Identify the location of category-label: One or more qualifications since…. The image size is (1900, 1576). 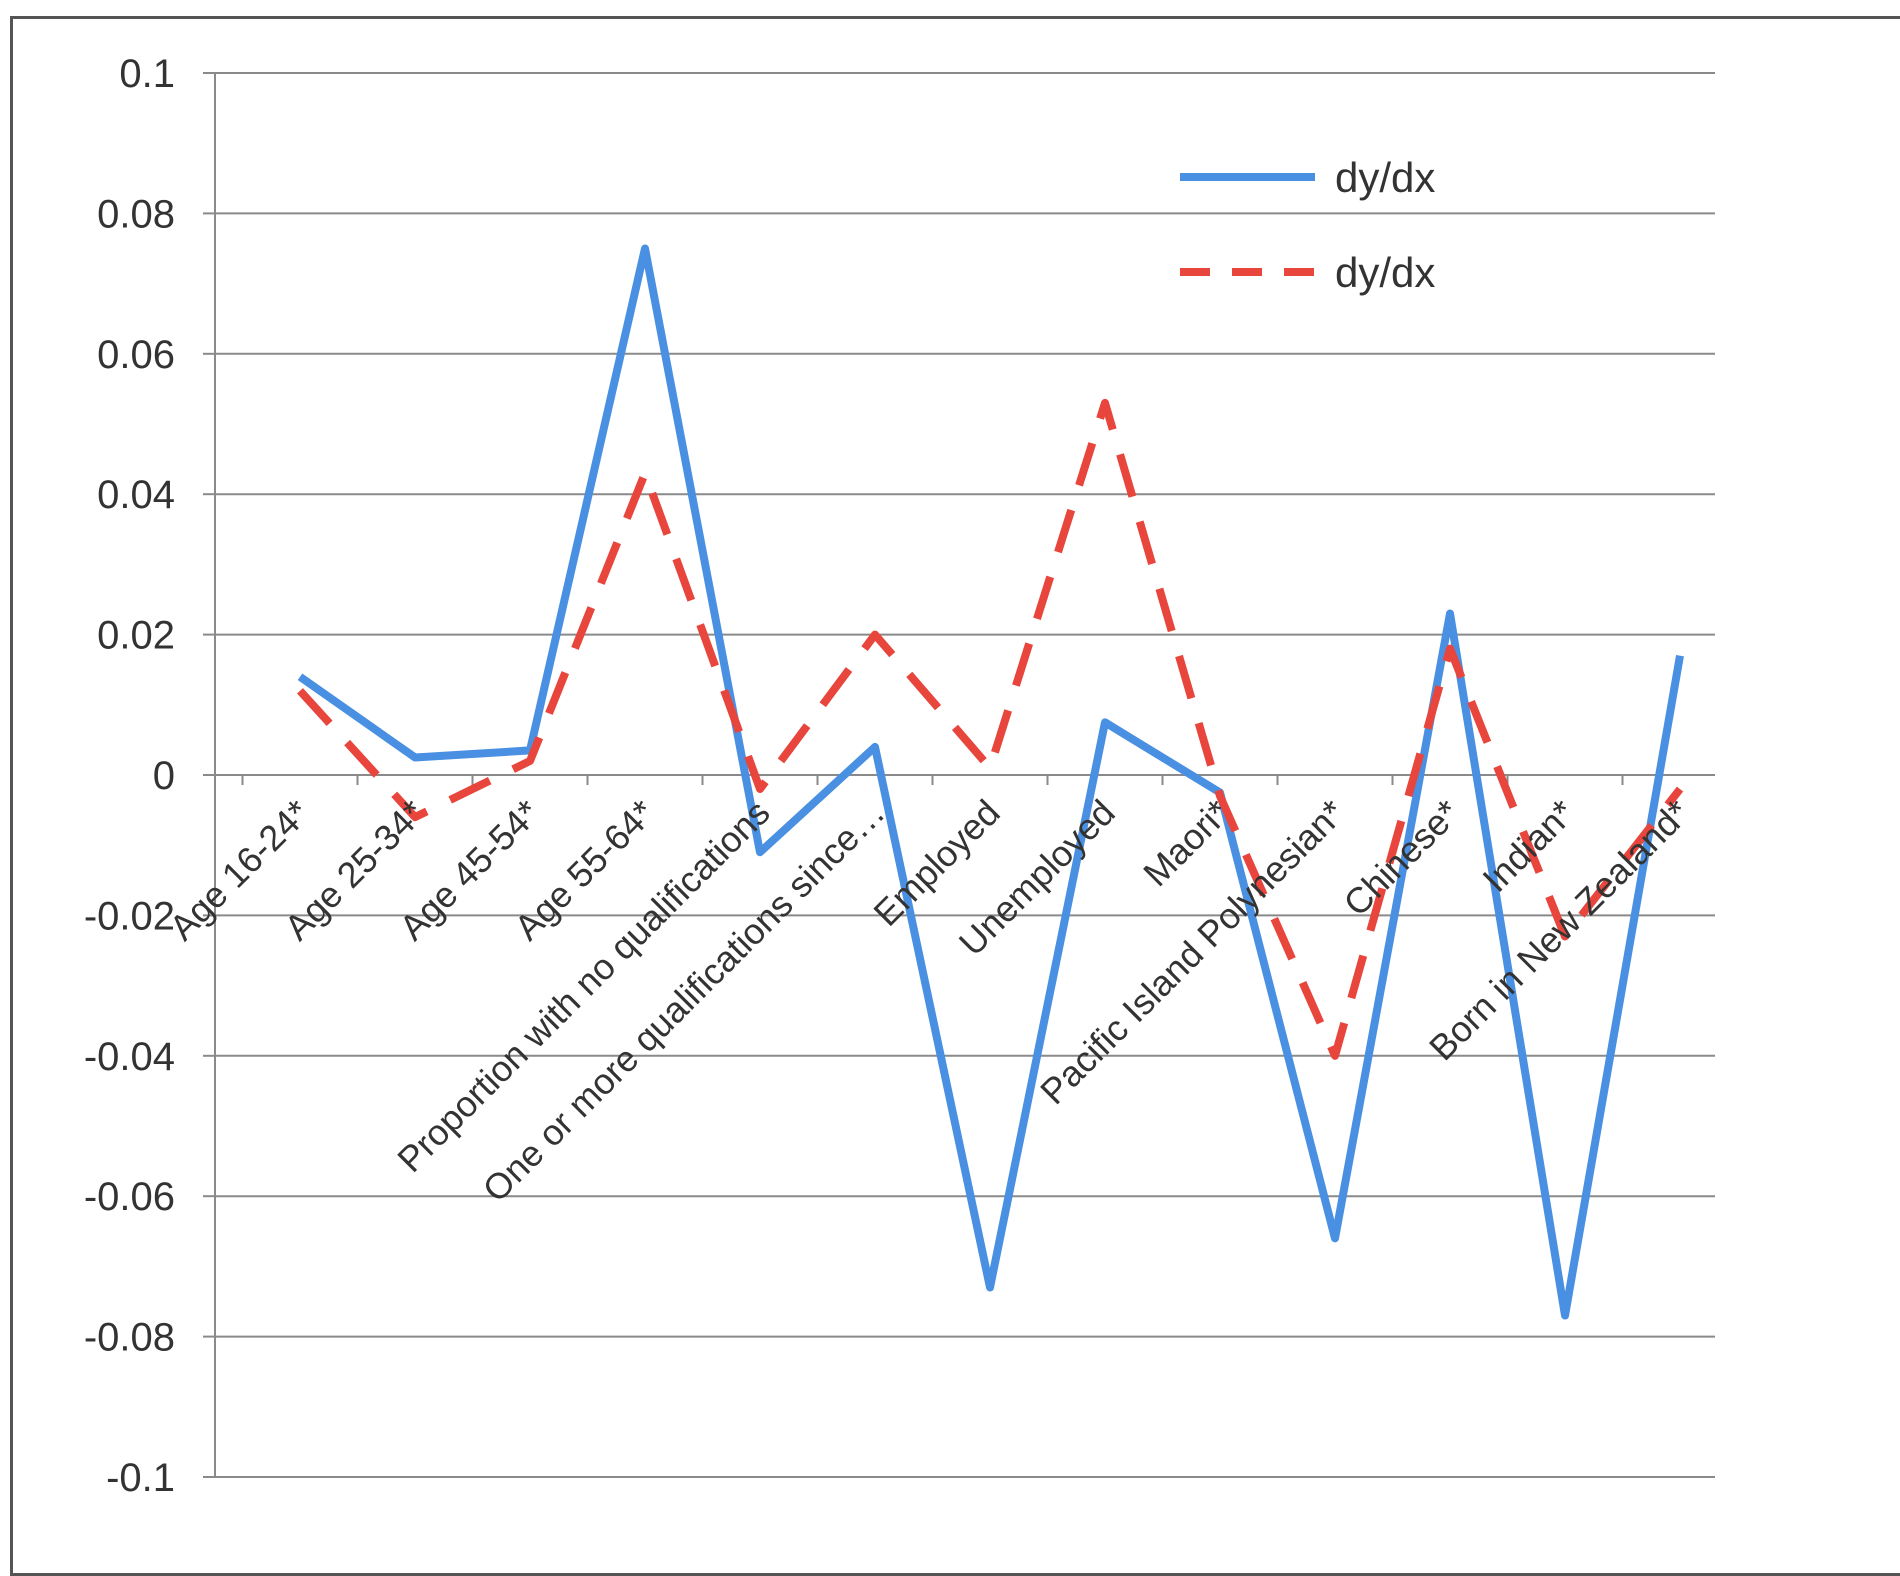
(684, 1001).